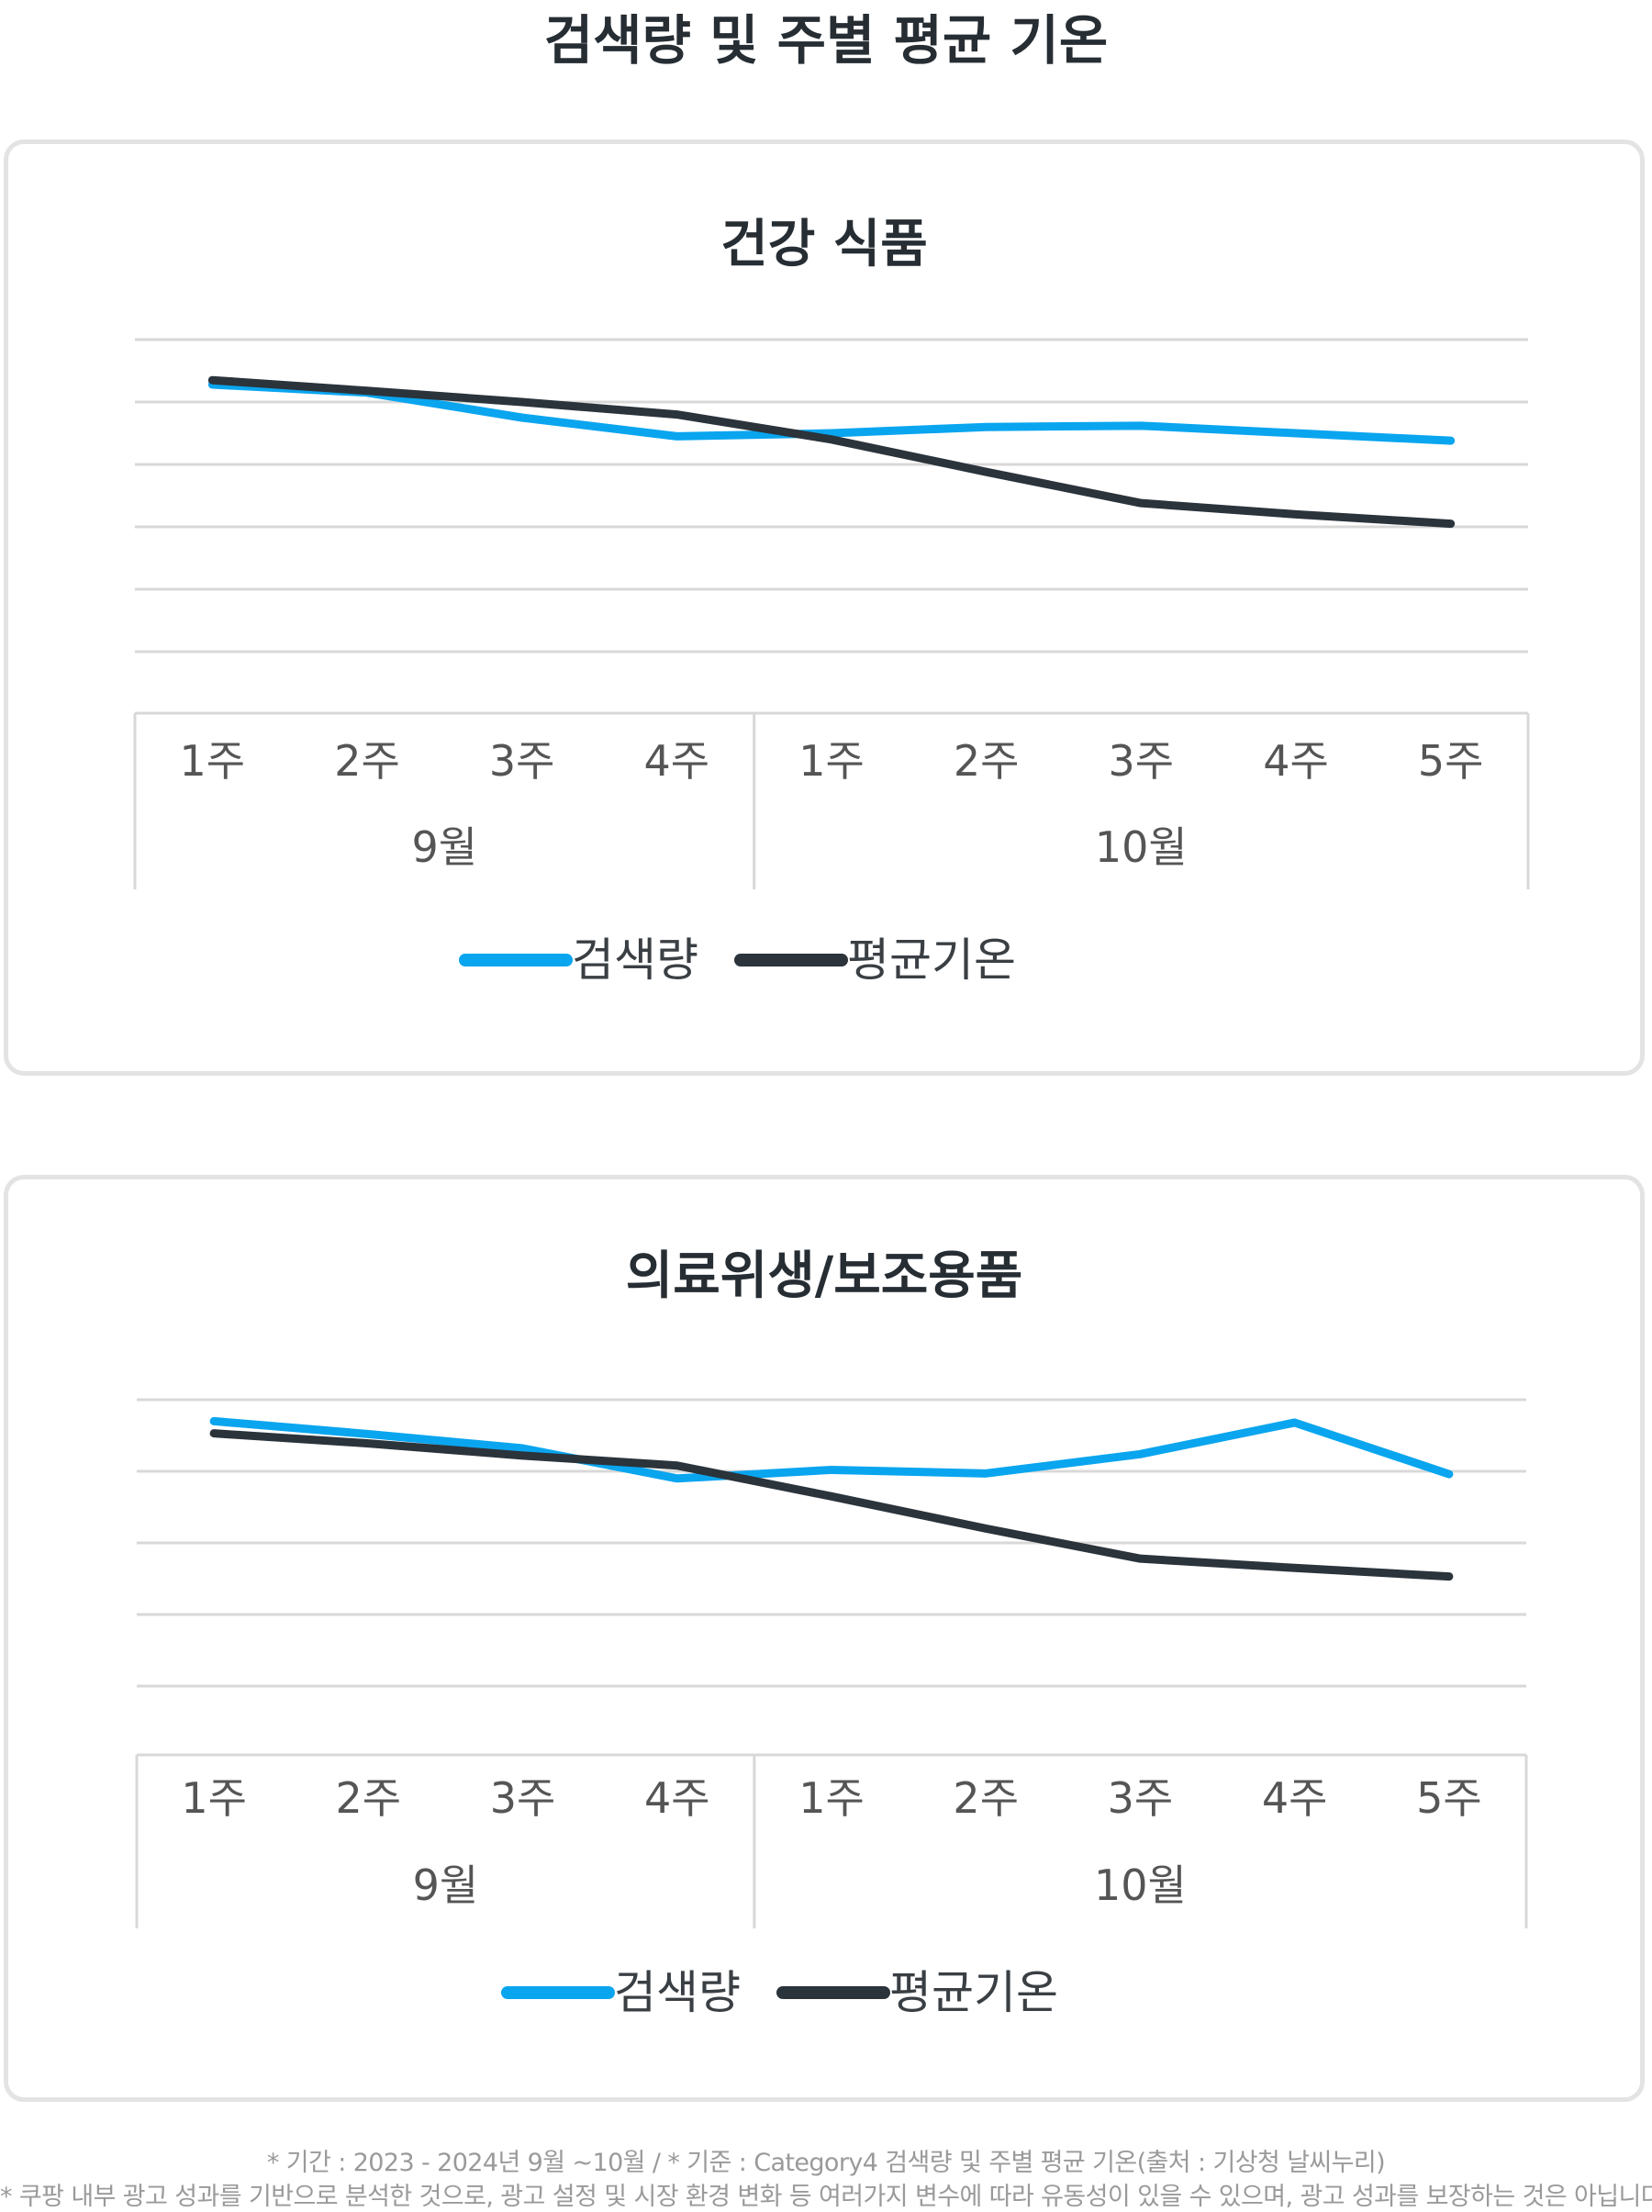  I want to click on page-title: 검색량 및 주별 평균 기온, so click(826, 40).